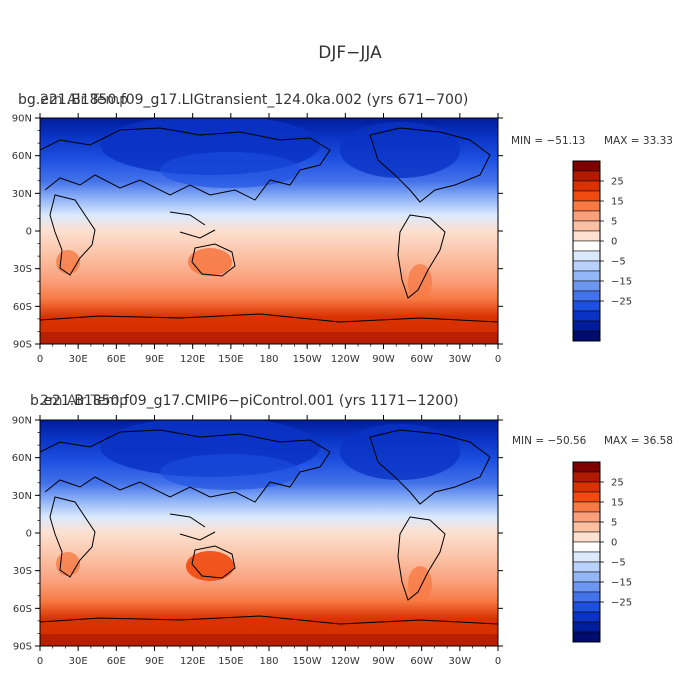 The image size is (700, 700). Describe the element at coordinates (22, 119) in the screenshot. I see `panel-1-lat-tick-label: 90N` at that location.